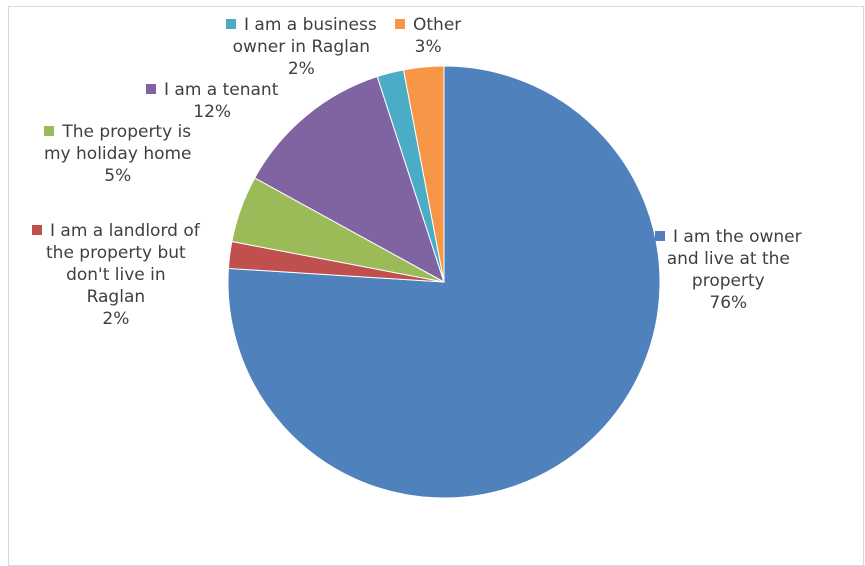 The image size is (865, 566). I want to click on label-holiday-pct: 5%, so click(118, 176).